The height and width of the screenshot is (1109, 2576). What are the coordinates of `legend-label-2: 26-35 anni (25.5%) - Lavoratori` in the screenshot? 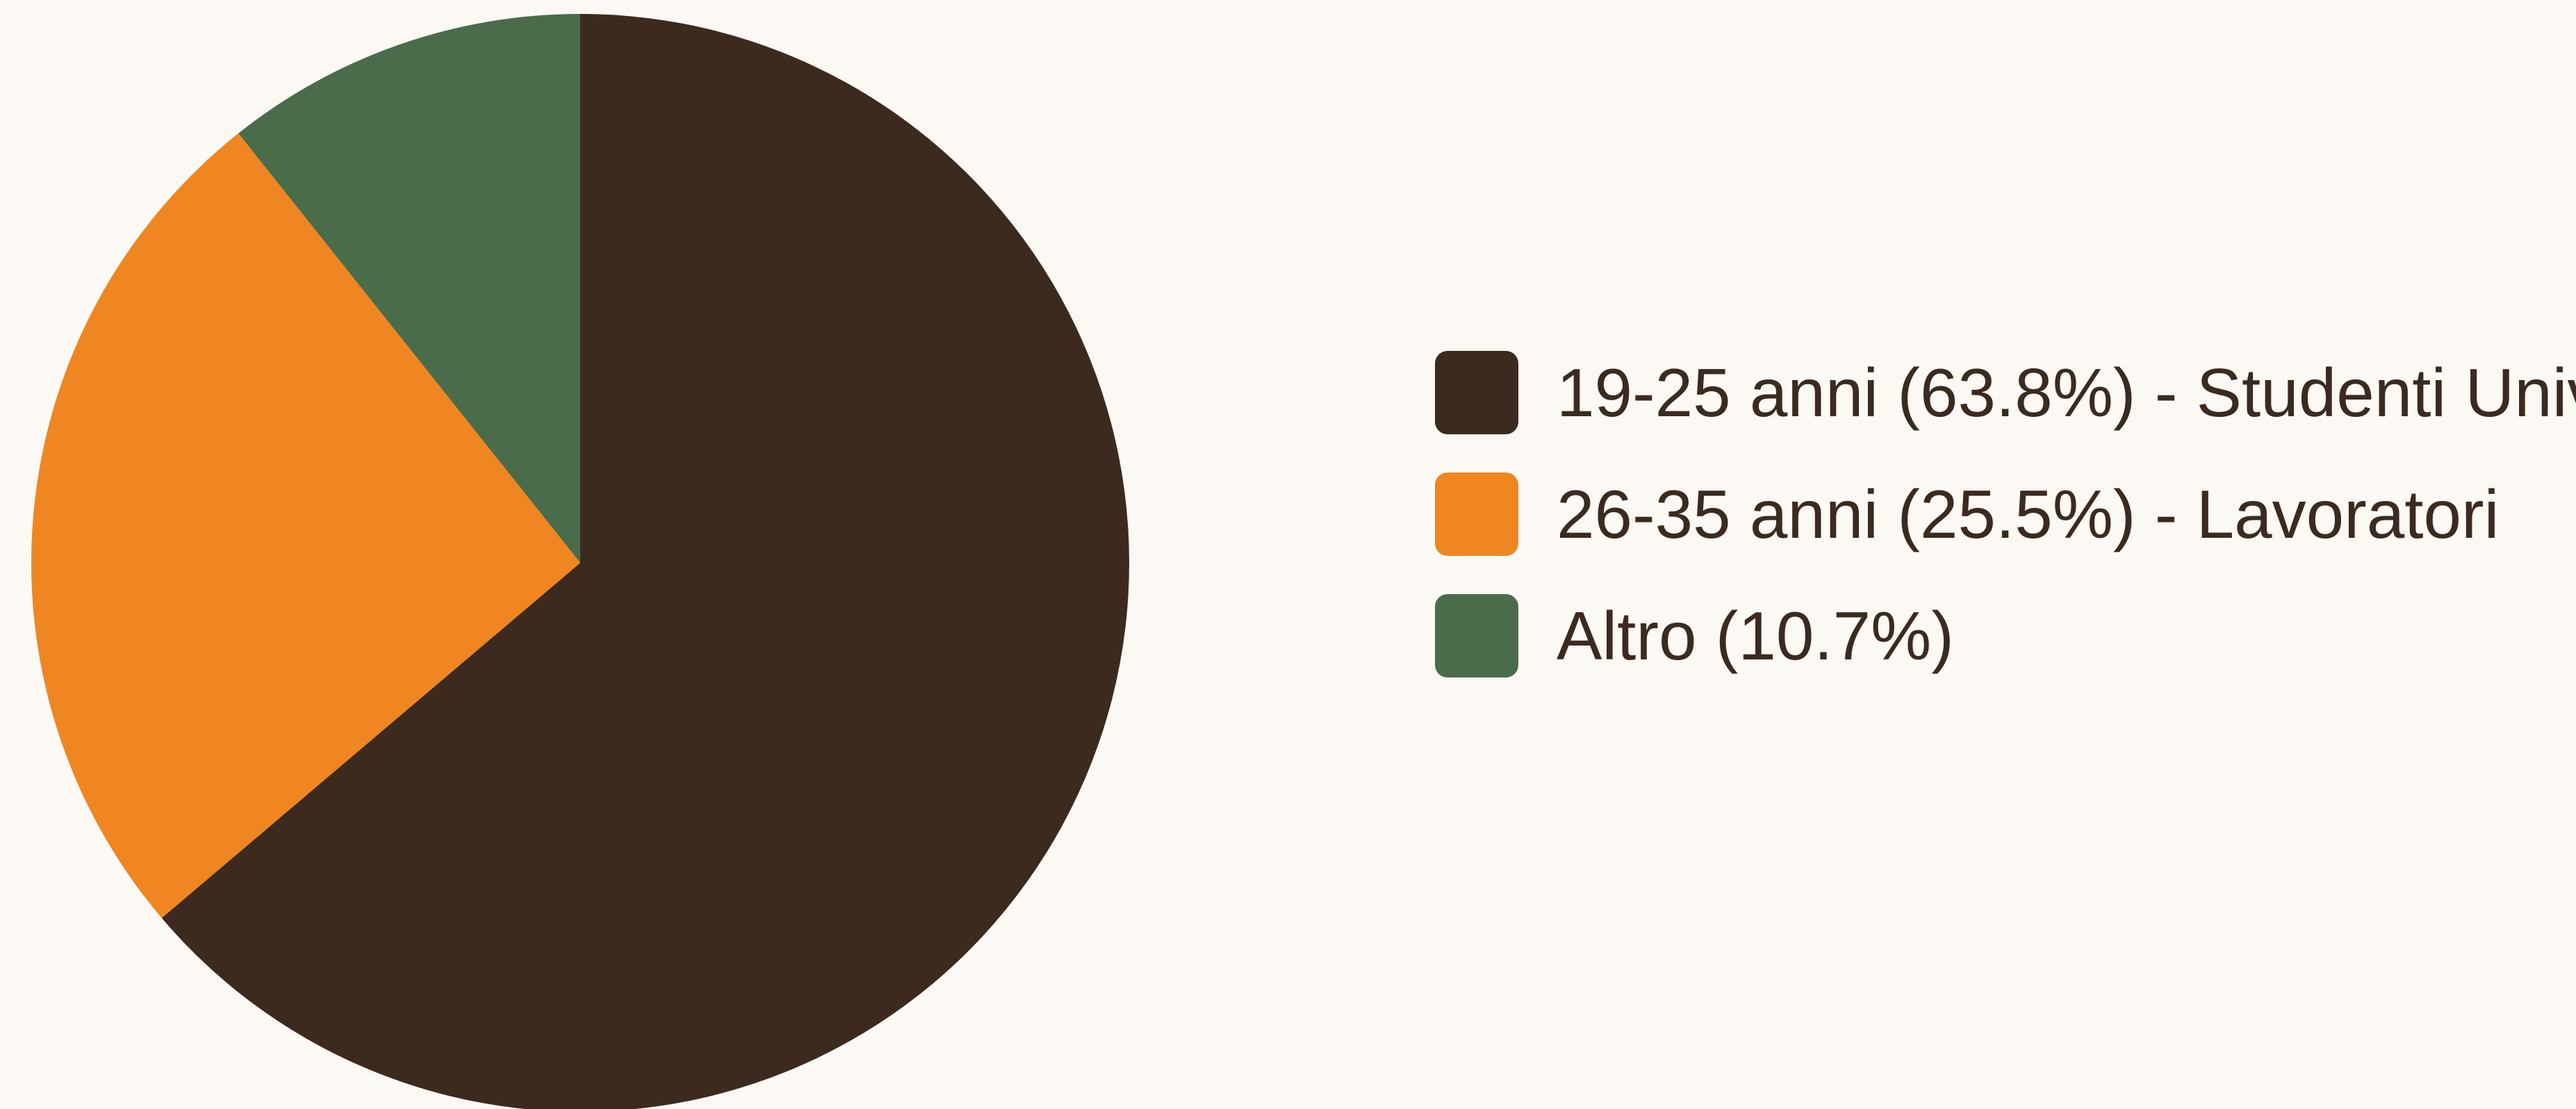 It's located at (2028, 514).